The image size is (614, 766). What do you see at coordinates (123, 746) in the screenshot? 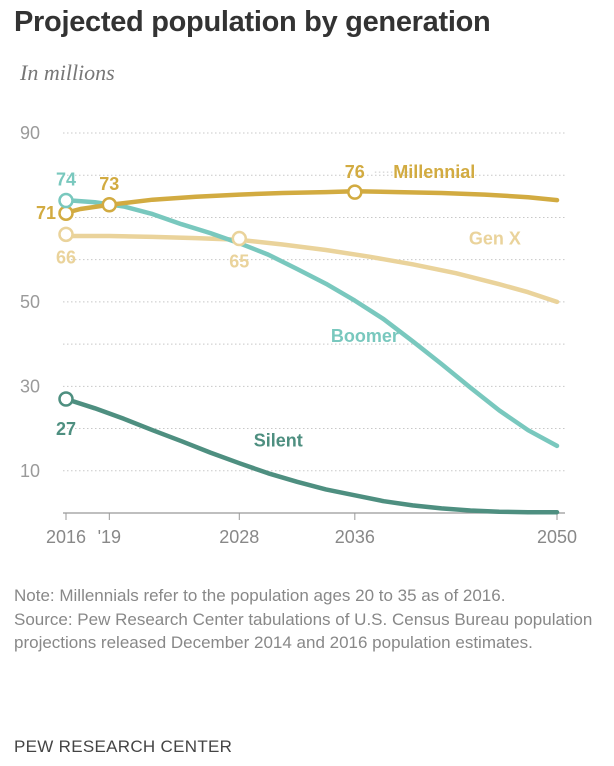
I see `brand-footer: PEW RESEARCH CENTER` at bounding box center [123, 746].